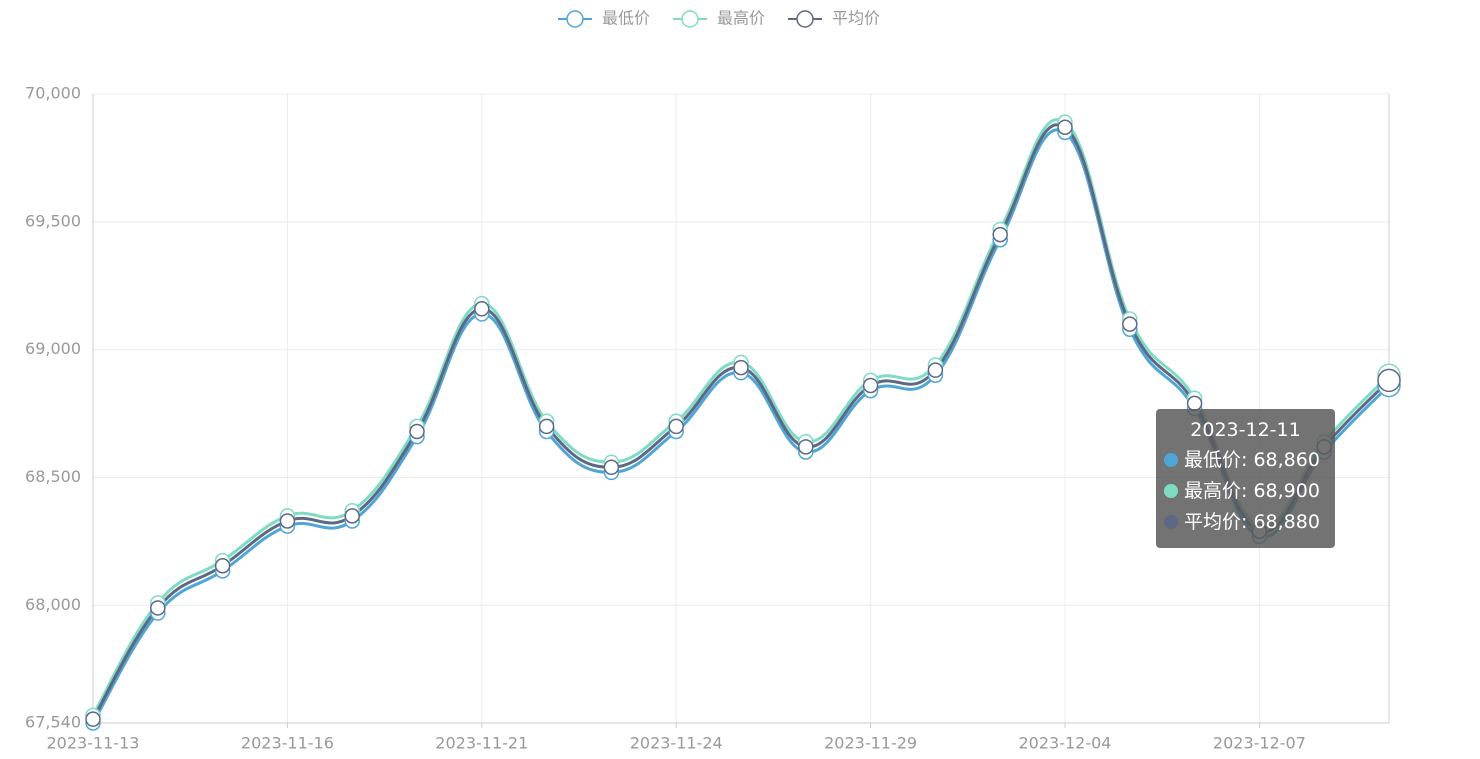 The width and height of the screenshot is (1480, 759). Describe the element at coordinates (1259, 743) in the screenshot. I see `x-tick-label: 2023-12-07` at that location.